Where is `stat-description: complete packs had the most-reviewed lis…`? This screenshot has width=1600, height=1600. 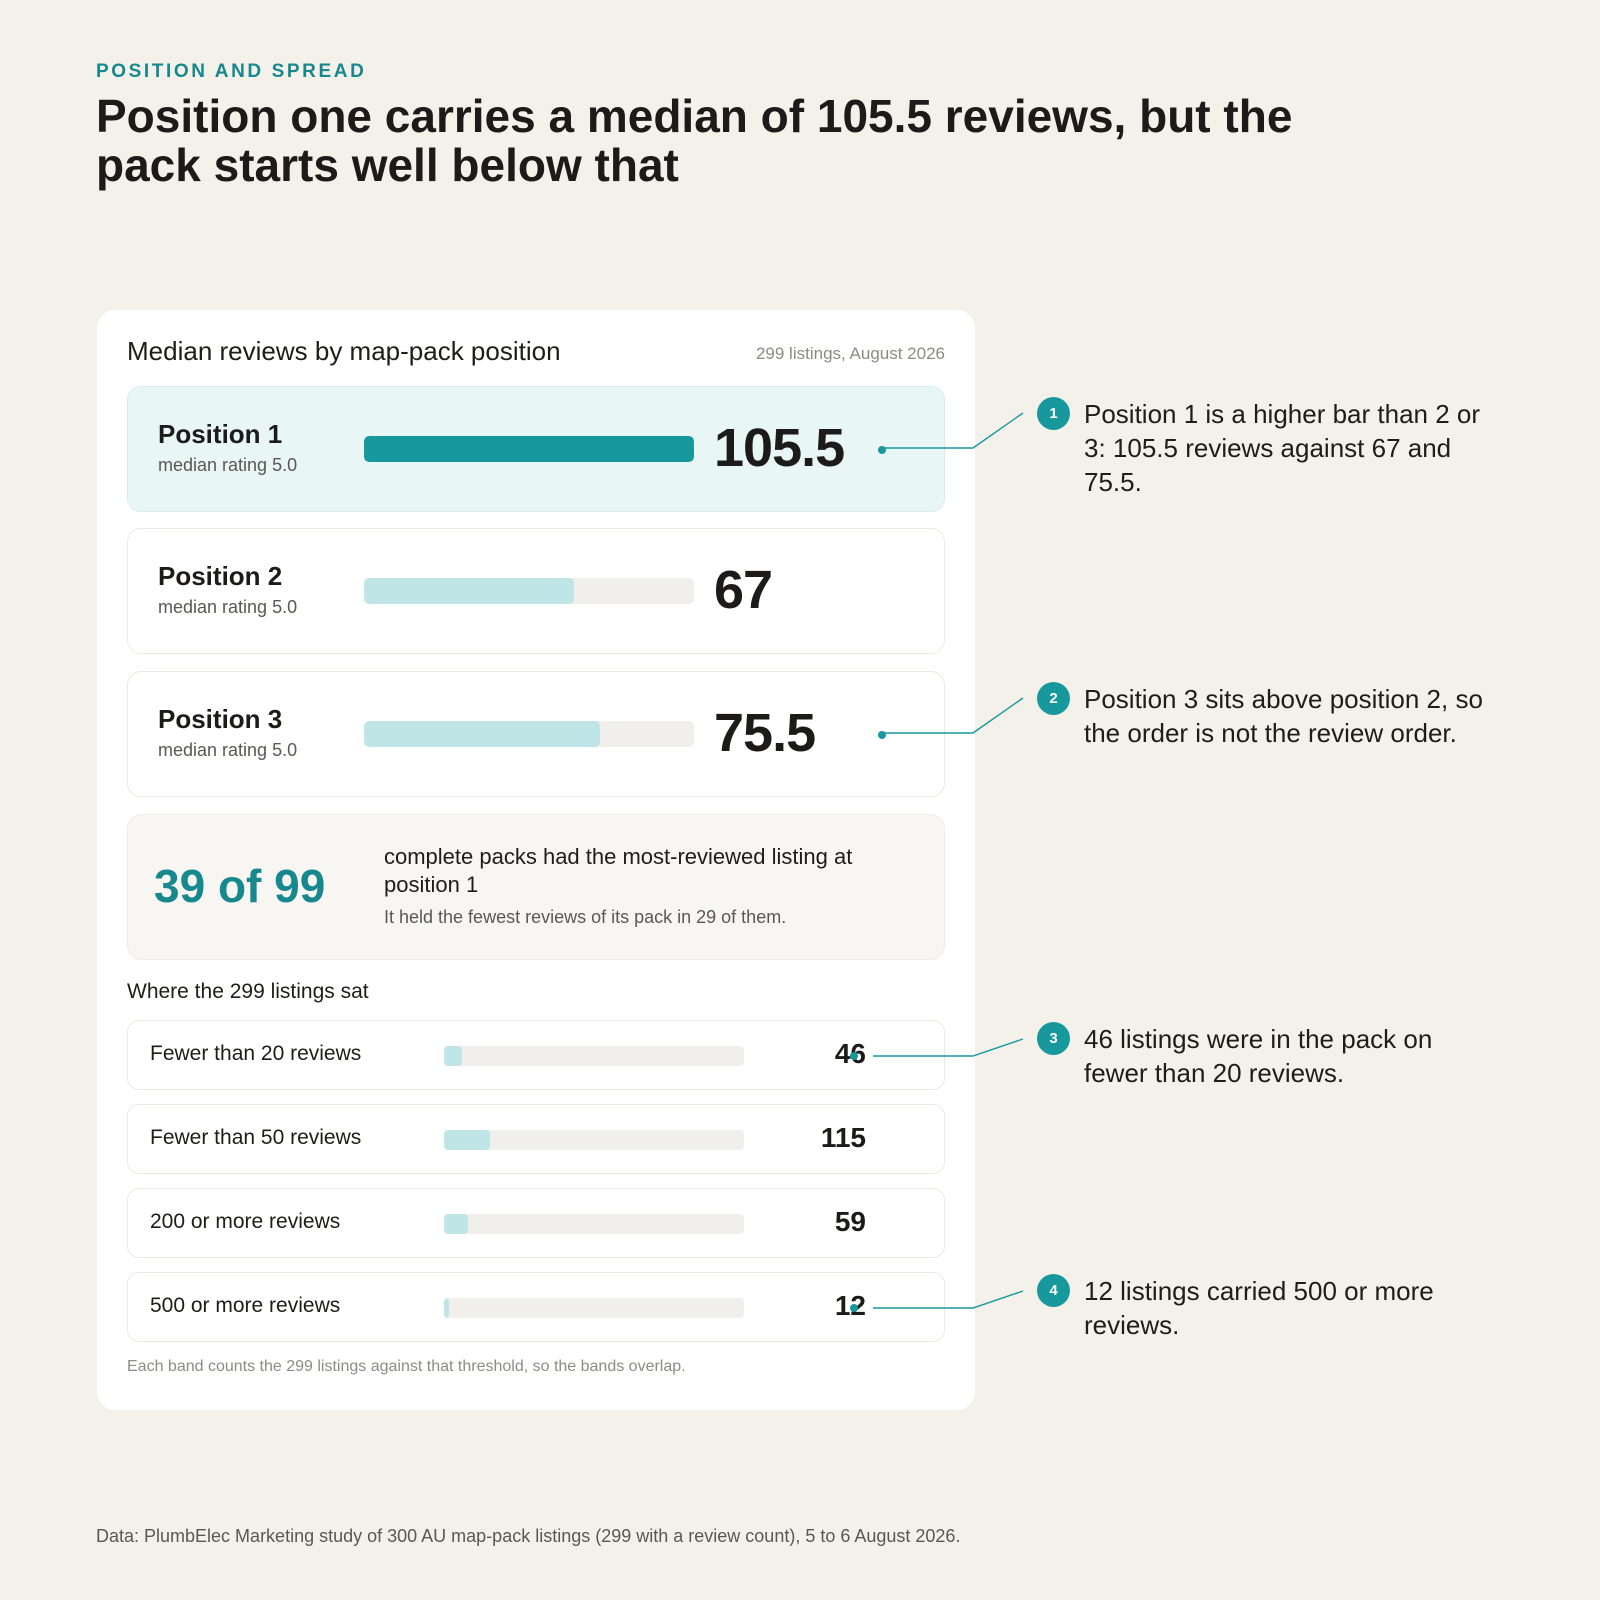
stat-description: complete packs had the most-reviewed lis… is located at coordinates (618, 870).